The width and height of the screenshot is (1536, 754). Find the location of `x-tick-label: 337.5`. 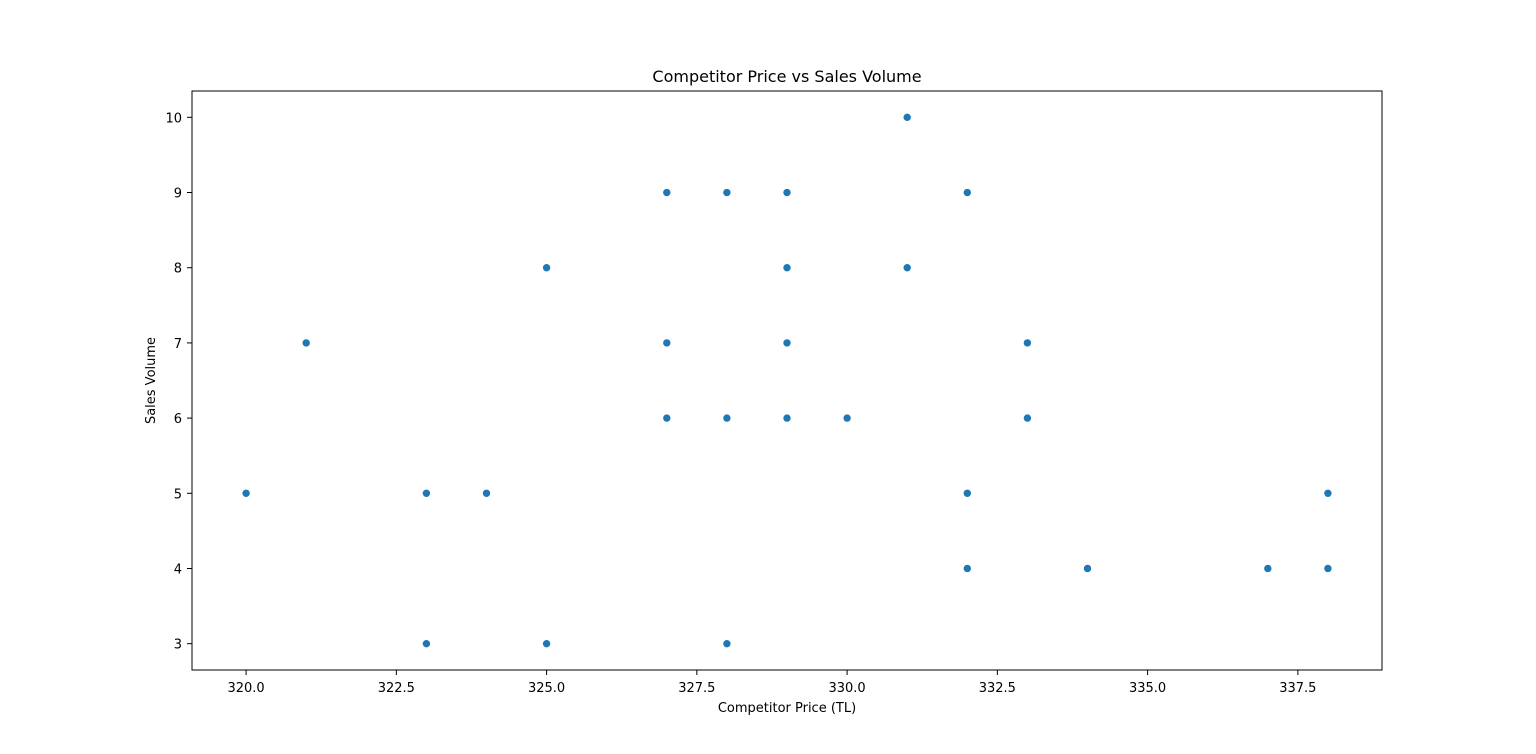

x-tick-label: 337.5 is located at coordinates (1297, 688).